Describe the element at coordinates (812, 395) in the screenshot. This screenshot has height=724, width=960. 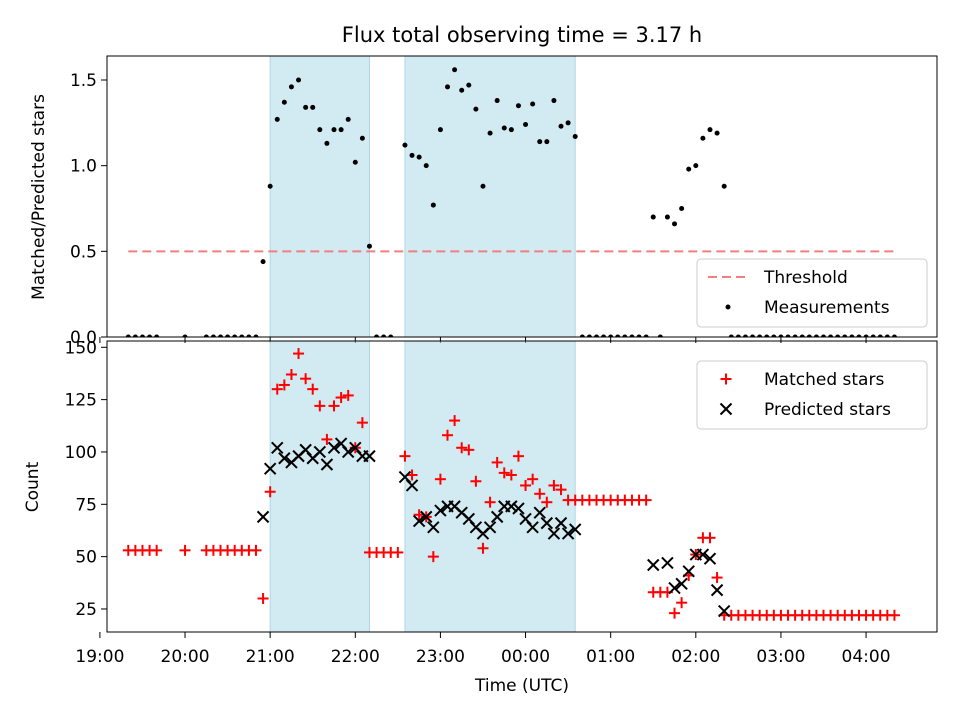
I see `count-legend: Matched stars Predicted stars` at that location.